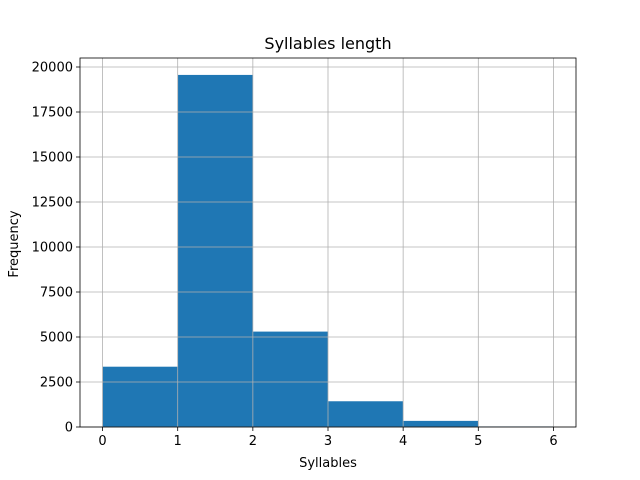 This screenshot has height=480, width=640. What do you see at coordinates (403, 441) in the screenshot?
I see `x-tick-label-4: 4` at bounding box center [403, 441].